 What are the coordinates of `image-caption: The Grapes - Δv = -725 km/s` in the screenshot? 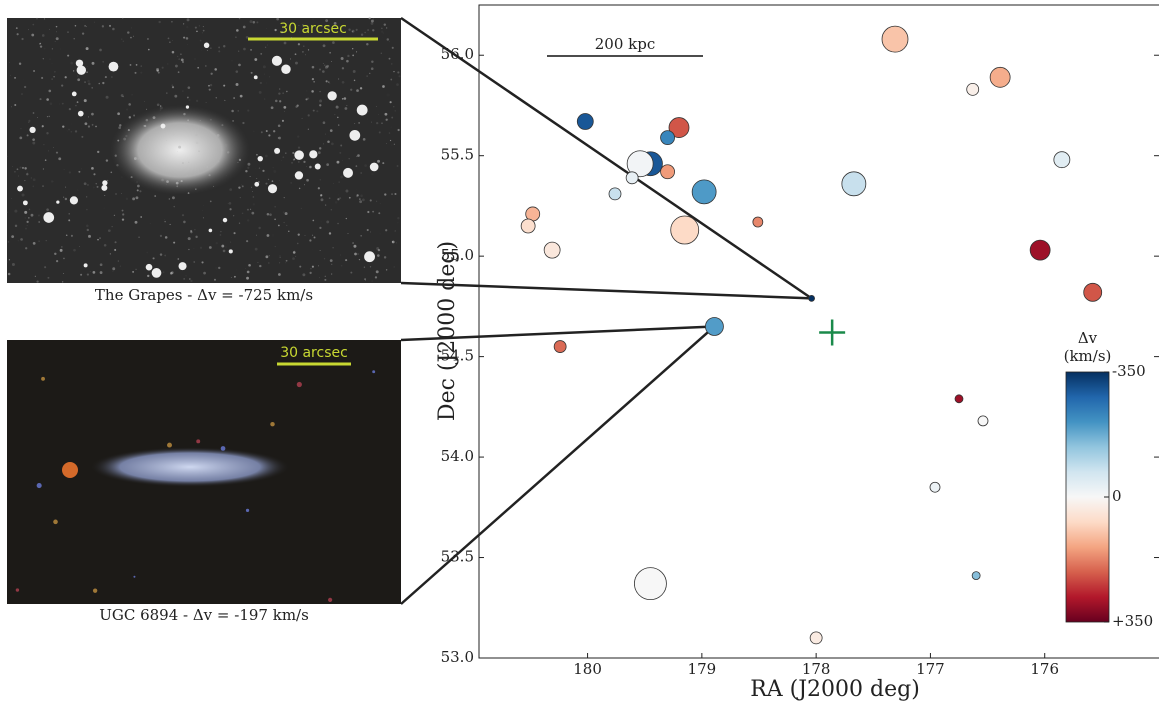 It's located at (204, 295).